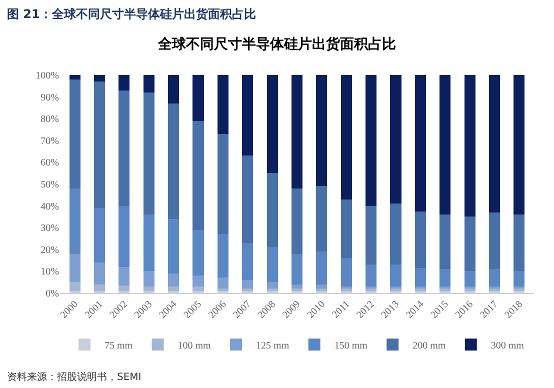 The height and width of the screenshot is (388, 554). What do you see at coordinates (118, 346) in the screenshot?
I see `legend-label: 75 mm` at bounding box center [118, 346].